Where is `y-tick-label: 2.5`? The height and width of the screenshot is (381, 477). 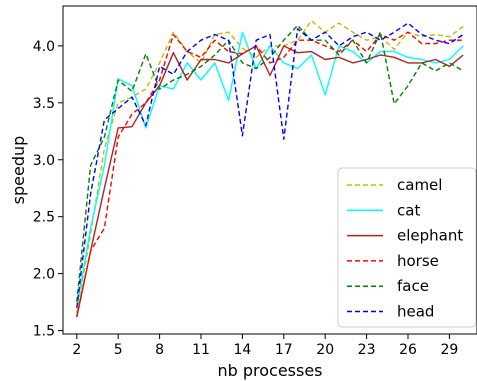
y-tick-label: 2.5 is located at coordinates (44, 218).